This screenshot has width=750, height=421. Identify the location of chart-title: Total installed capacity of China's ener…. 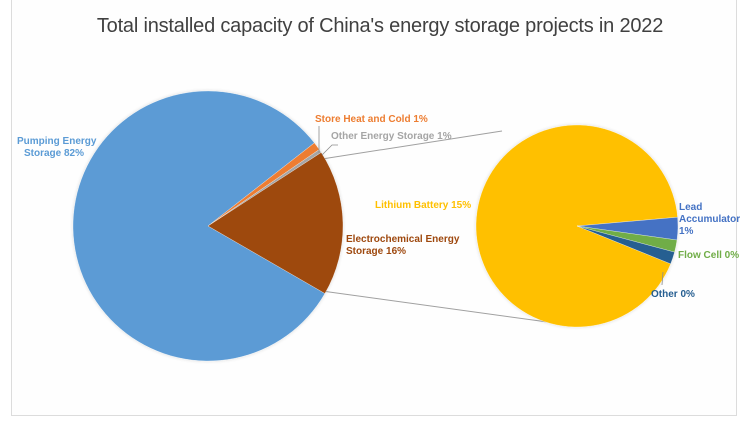
(380, 26).